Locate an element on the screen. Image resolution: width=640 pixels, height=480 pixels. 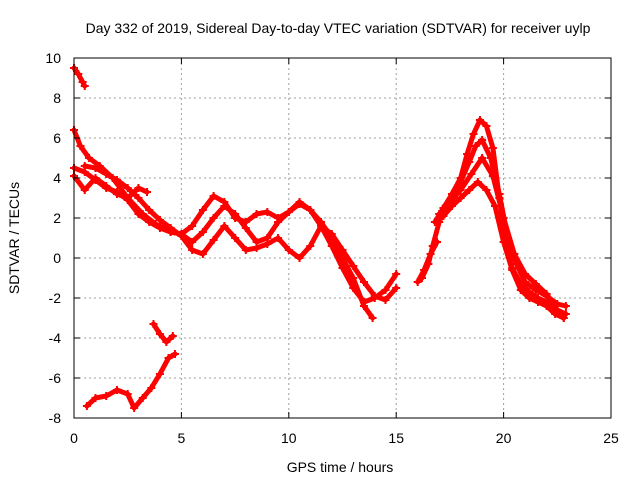
y-tick-label: -2 is located at coordinates (55, 298).